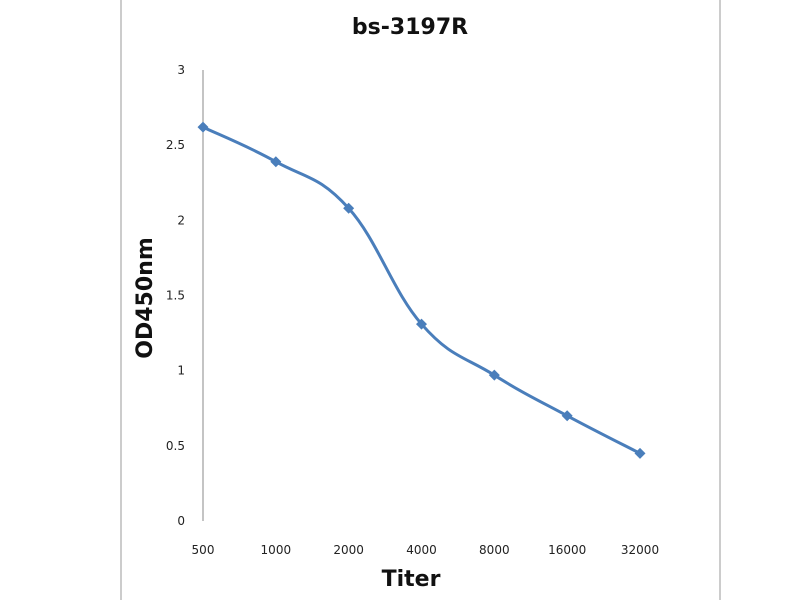 The height and width of the screenshot is (600, 800). What do you see at coordinates (145, 297) in the screenshot?
I see `y-axis-label: OD450nm` at bounding box center [145, 297].